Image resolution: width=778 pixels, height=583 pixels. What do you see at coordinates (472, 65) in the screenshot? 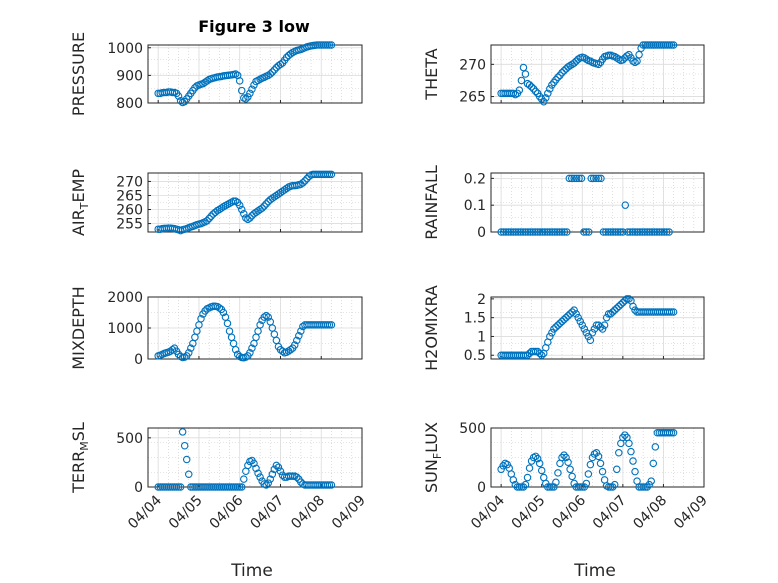
I see `y-tick-label: 270` at bounding box center [472, 65].